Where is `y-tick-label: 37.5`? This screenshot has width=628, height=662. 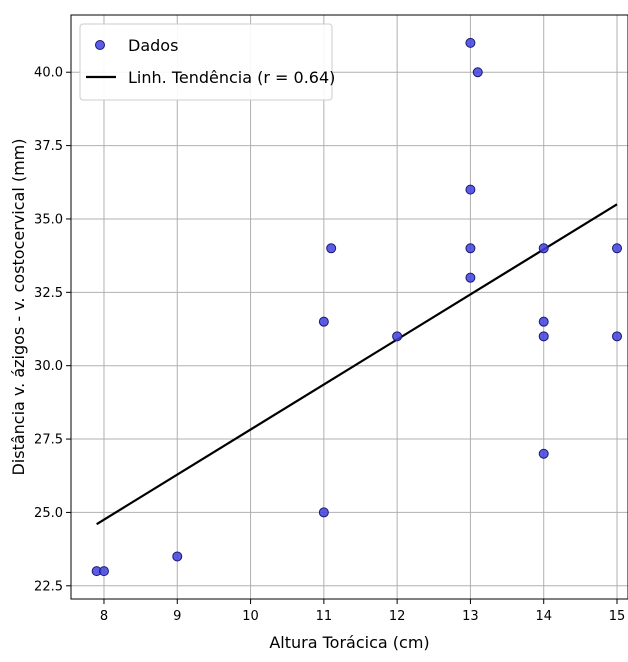
y-tick-label: 37.5 is located at coordinates (48, 146).